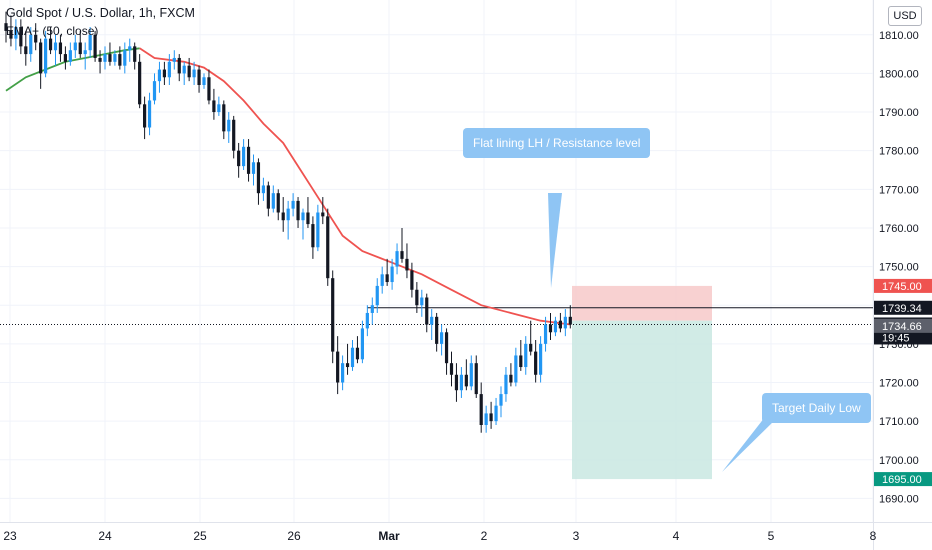  Describe the element at coordinates (52, 31) in the screenshot. I see `indicator-legend: EMA+ (50, close)` at that location.